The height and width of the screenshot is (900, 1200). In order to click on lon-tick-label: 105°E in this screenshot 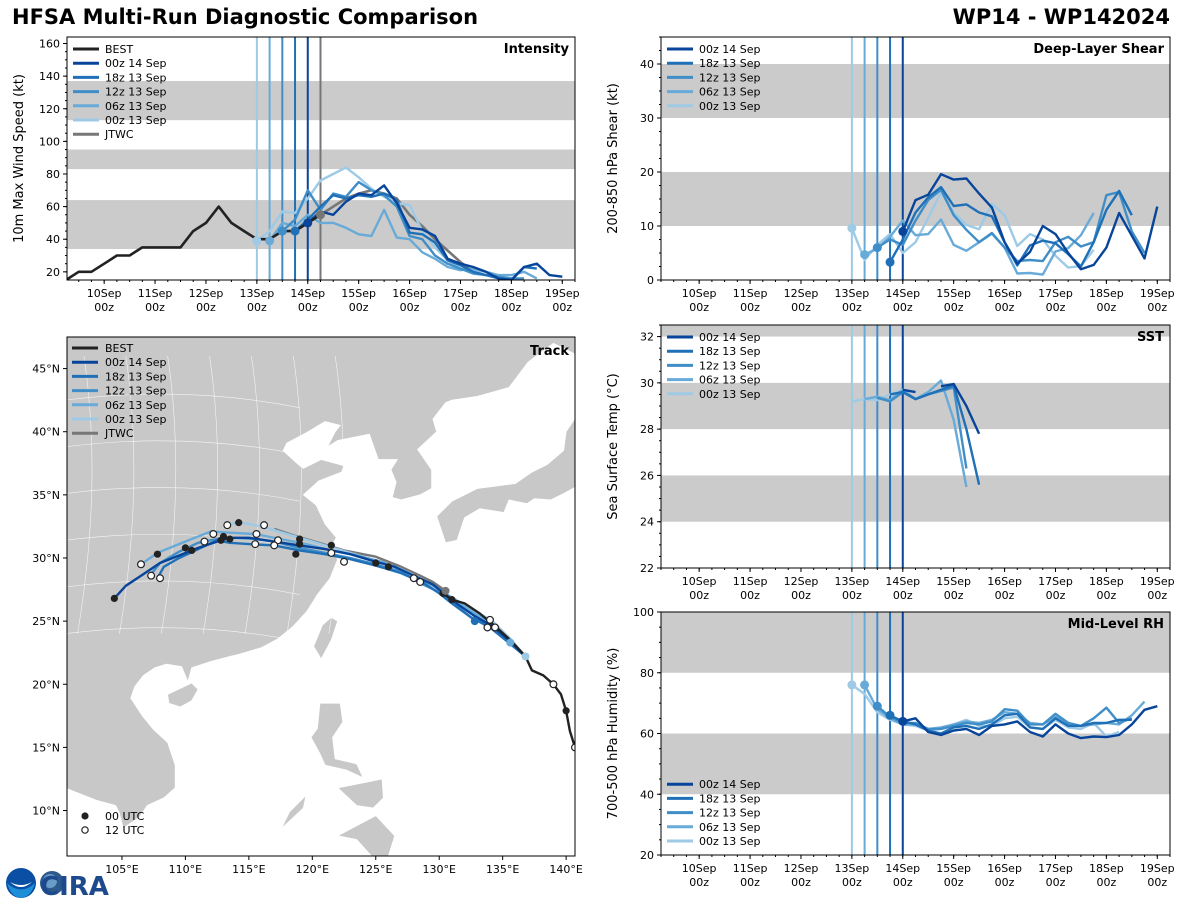, I will do `click(121, 869)`.